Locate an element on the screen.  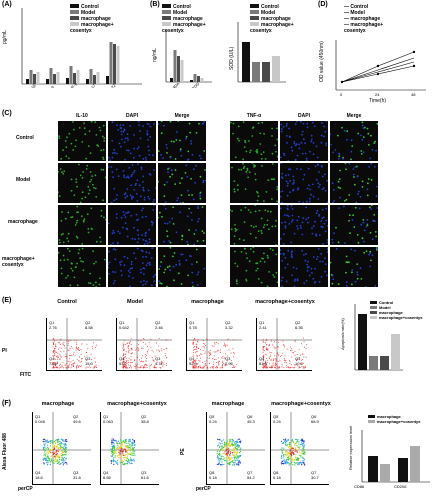
panel-b-ylabel: ng/mL is located at coordinates (155, 55).